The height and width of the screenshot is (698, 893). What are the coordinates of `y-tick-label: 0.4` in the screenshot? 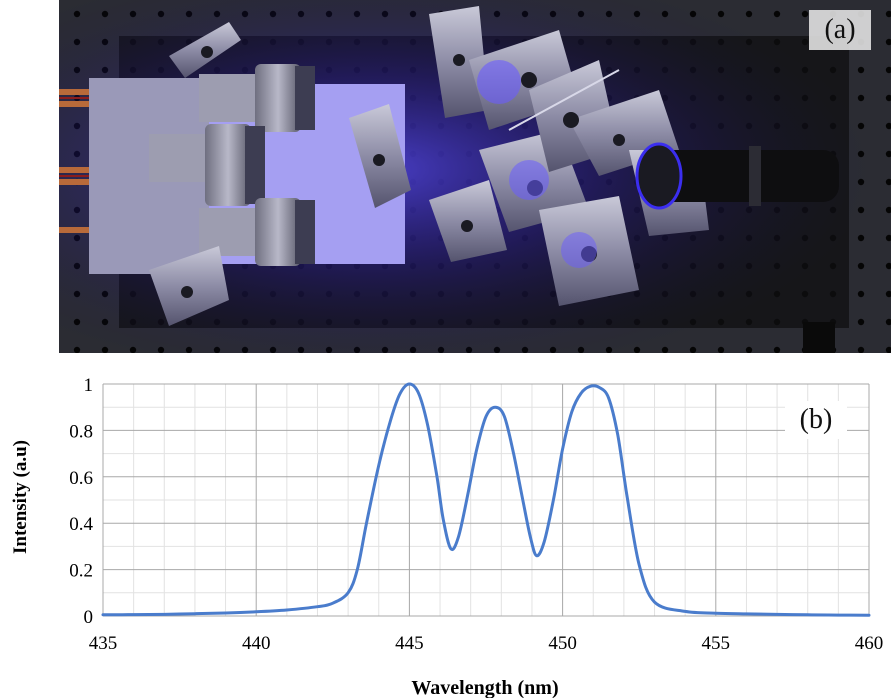 It's located at (81, 524).